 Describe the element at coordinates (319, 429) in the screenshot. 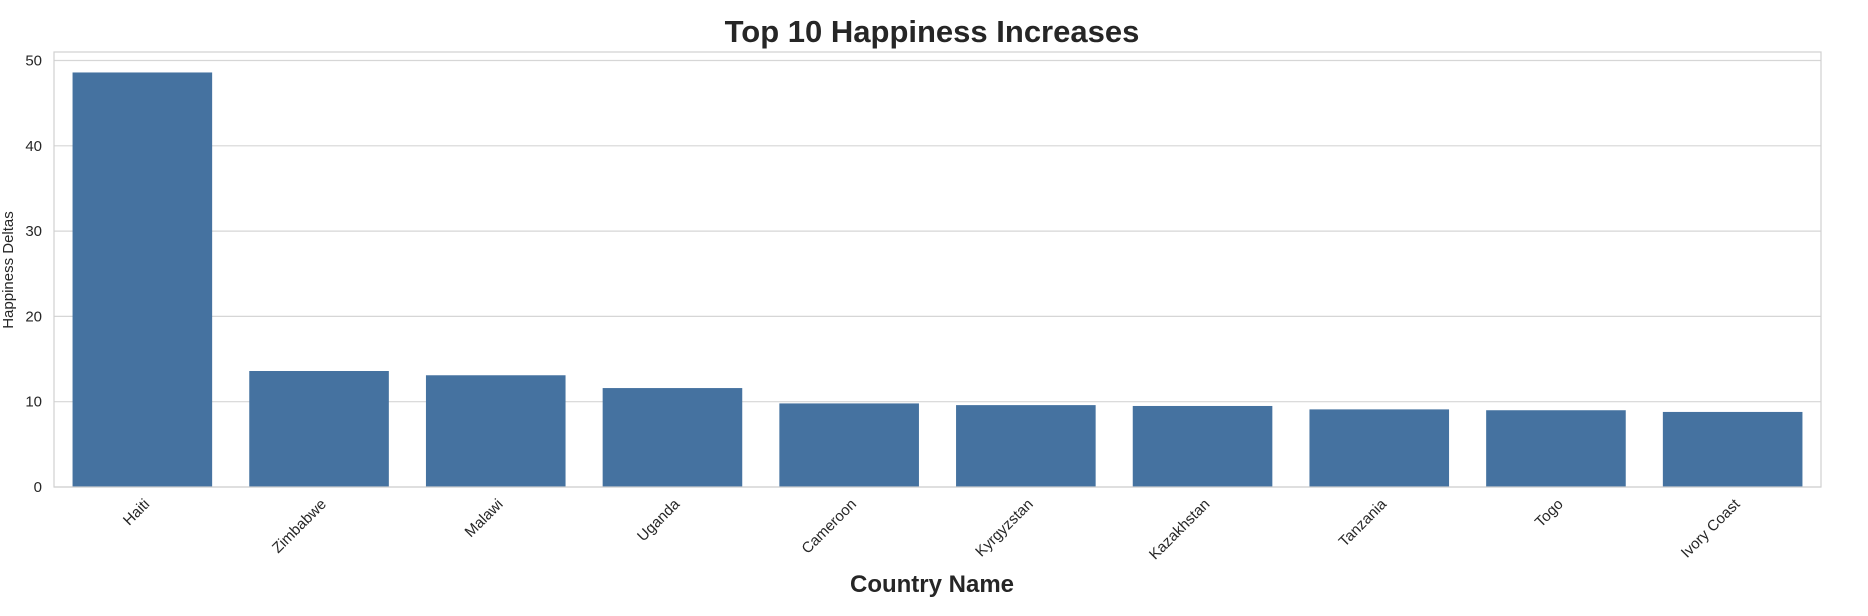

I see `bar-zimbabwe` at that location.